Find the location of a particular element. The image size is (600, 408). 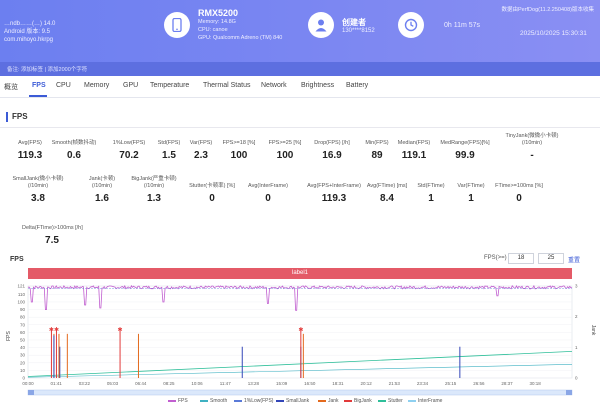

legend-item-stutter: Stutter is located at coordinates (390, 401).